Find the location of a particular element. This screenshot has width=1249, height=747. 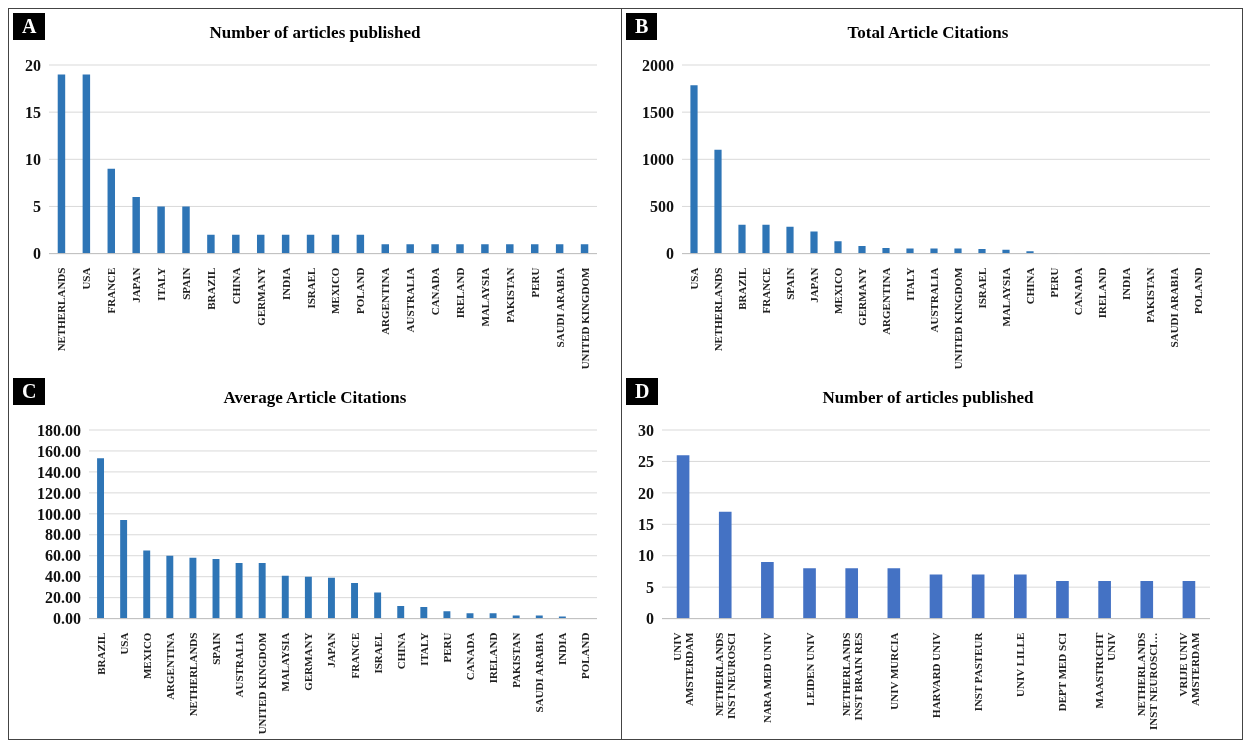

y-tick-label: 1000 is located at coordinates (658, 159).